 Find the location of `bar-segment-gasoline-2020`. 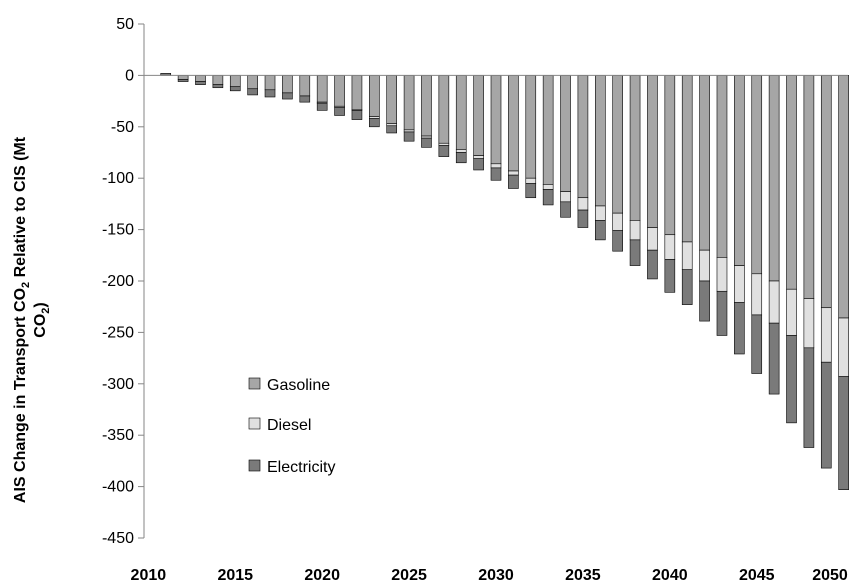

bar-segment-gasoline-2020 is located at coordinates (322, 89).